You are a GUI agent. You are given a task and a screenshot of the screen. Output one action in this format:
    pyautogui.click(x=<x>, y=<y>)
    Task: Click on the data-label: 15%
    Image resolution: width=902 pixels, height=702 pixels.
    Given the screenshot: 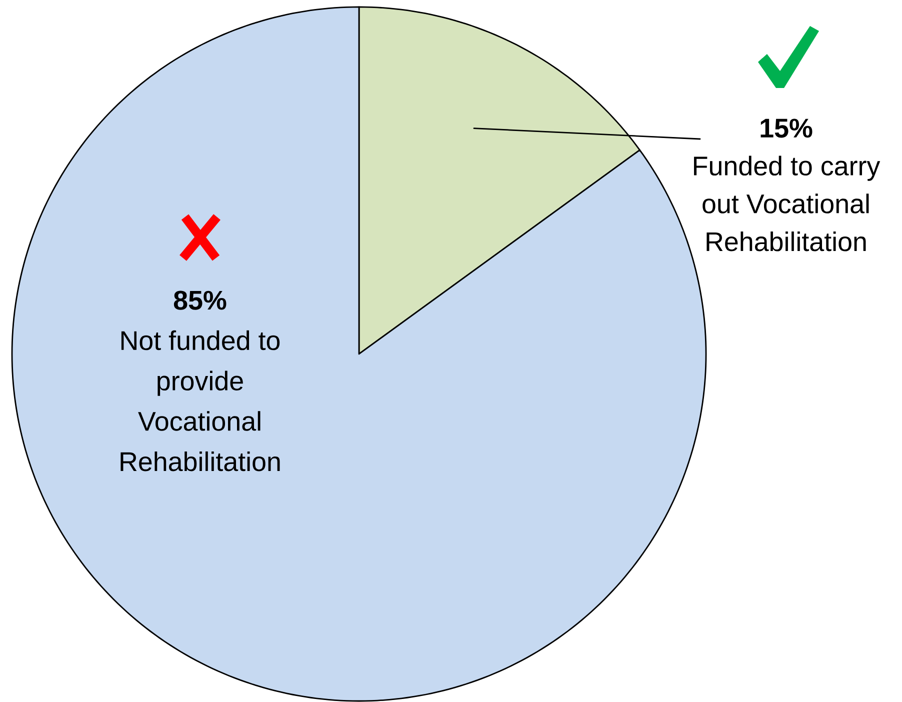 What is the action you would take?
    pyautogui.click(x=786, y=128)
    